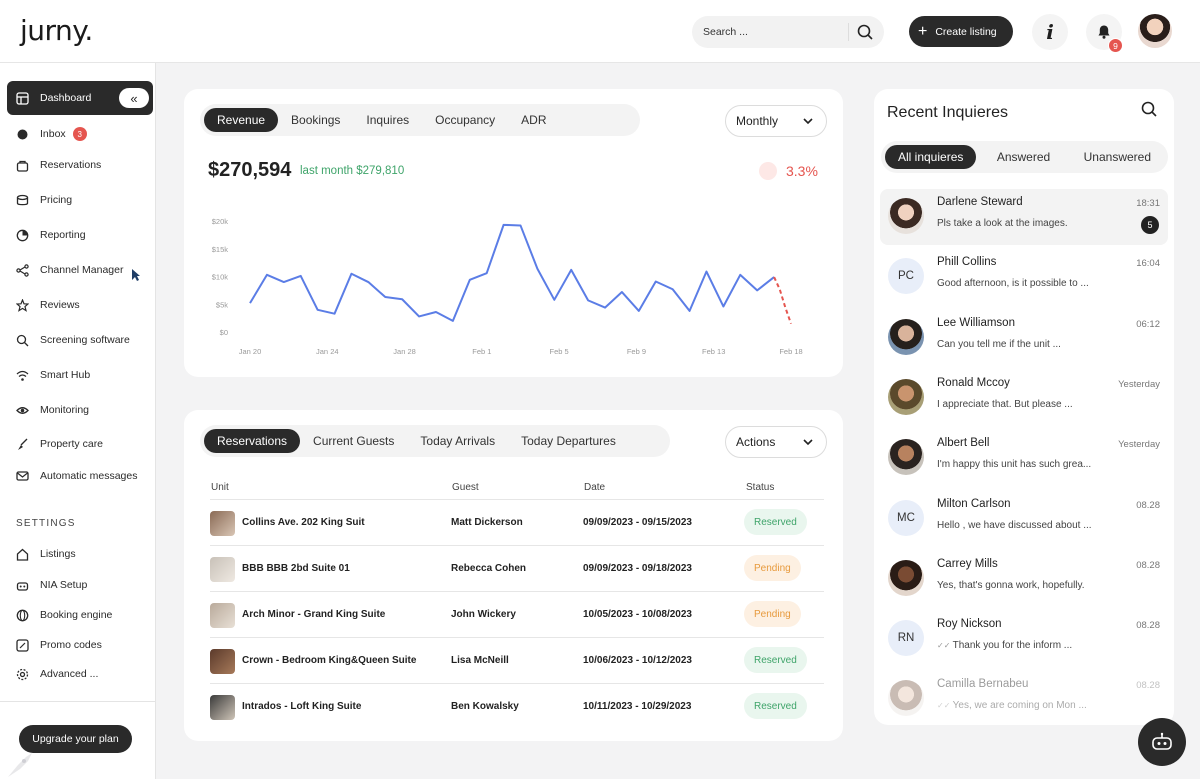  What do you see at coordinates (75, 739) in the screenshot?
I see `upgrade-plan-button: Upgrade your plan` at bounding box center [75, 739].